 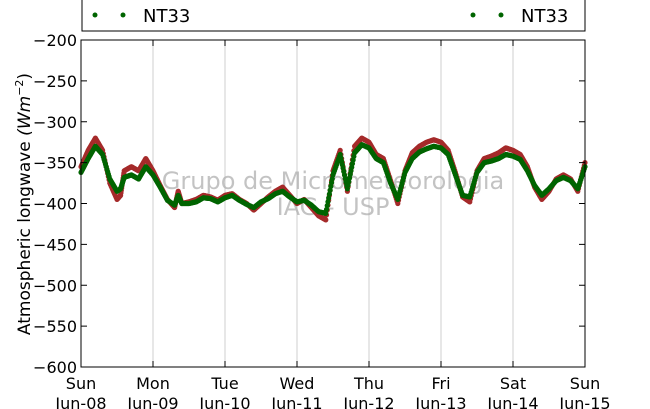 What do you see at coordinates (296, 401) in the screenshot?
I see `x-tick-label-date: Jun-11` at bounding box center [296, 401].